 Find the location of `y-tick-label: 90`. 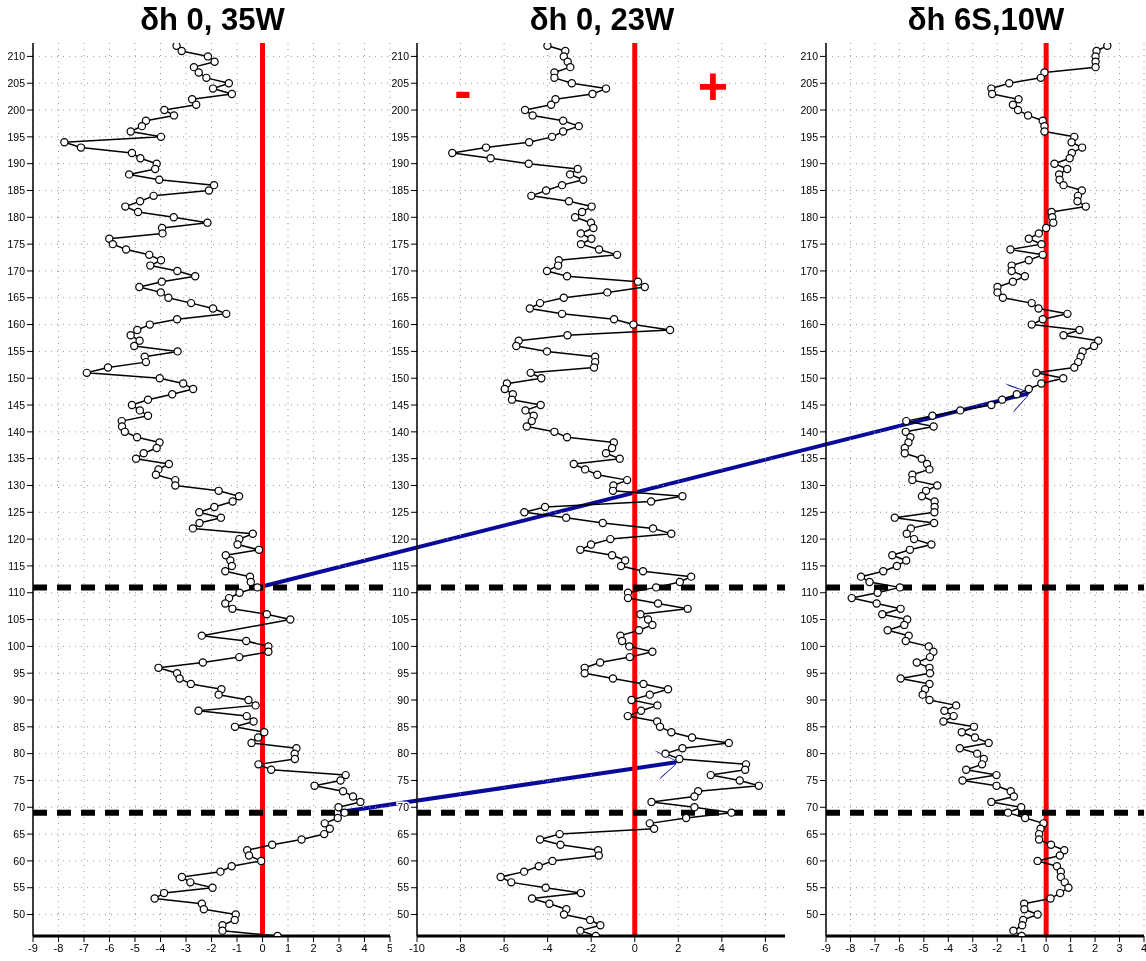

y-tick-label: 90 is located at coordinates (19, 699).